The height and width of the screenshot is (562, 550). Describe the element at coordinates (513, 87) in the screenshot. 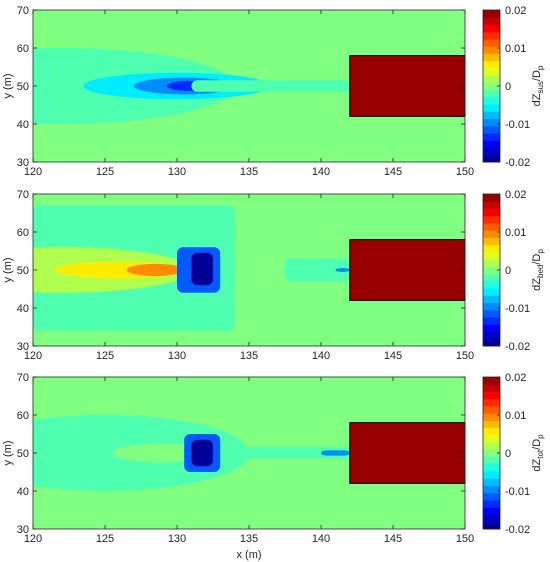

I see `colorbar: 0.02 0.01 0 -0.01 -0.02 dZsus/Dp` at that location.